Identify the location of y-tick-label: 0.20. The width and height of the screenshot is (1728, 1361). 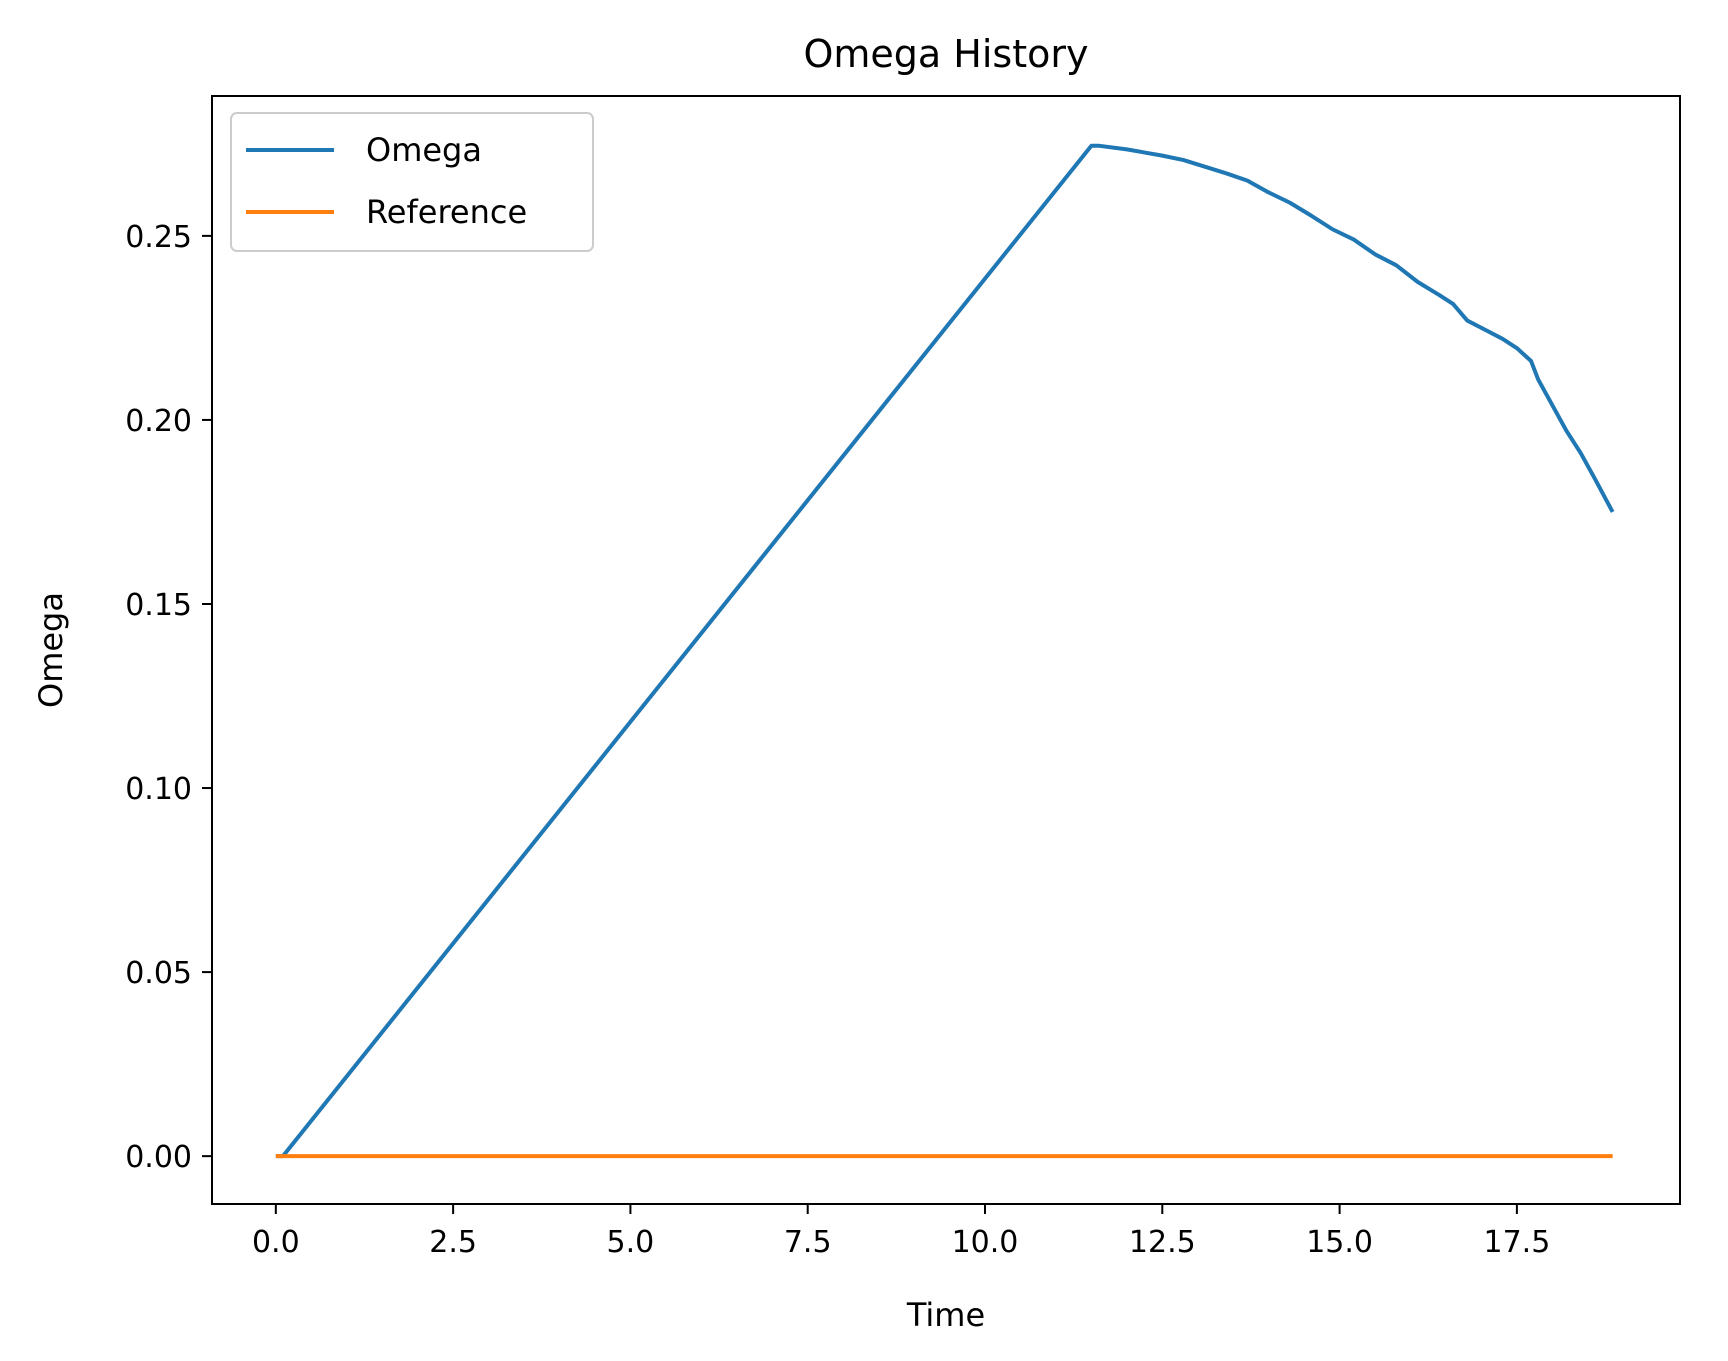
(158, 421).